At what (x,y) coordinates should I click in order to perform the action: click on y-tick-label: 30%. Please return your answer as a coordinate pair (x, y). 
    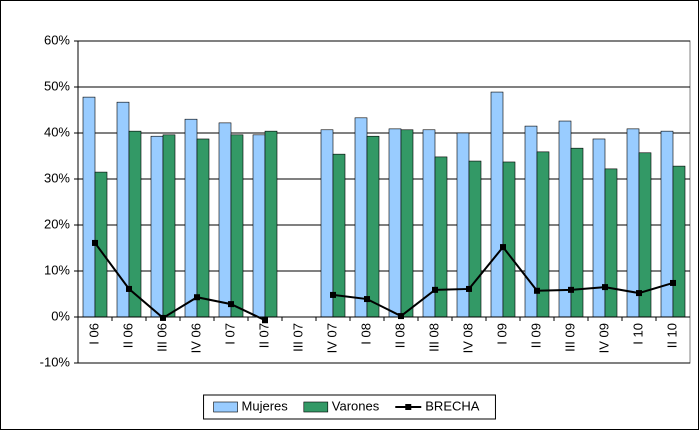
    Looking at the image, I should click on (57, 177).